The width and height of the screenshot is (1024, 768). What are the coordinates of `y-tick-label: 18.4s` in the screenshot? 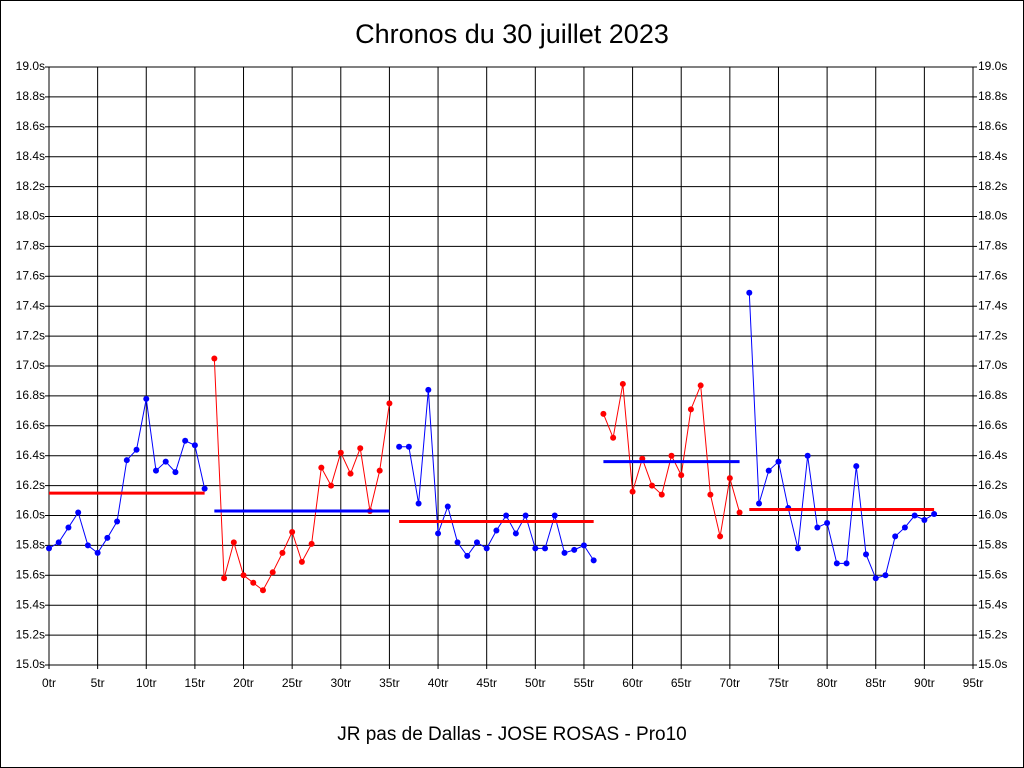 It's located at (30, 156).